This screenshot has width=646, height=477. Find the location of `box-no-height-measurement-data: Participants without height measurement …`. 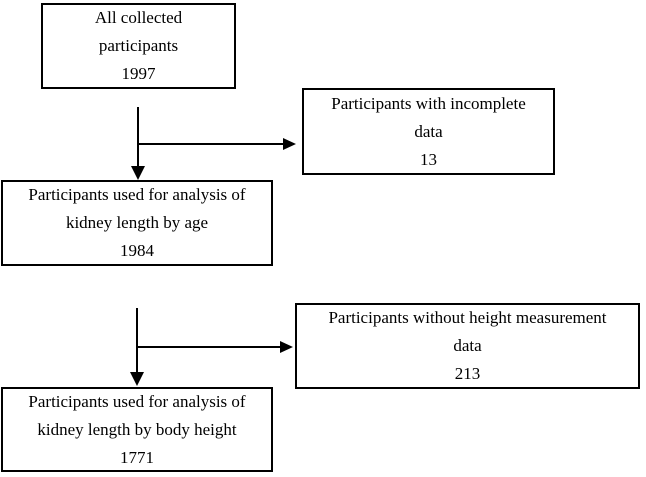

box-no-height-measurement-data: Participants without height measurement … is located at coordinates (467, 346).